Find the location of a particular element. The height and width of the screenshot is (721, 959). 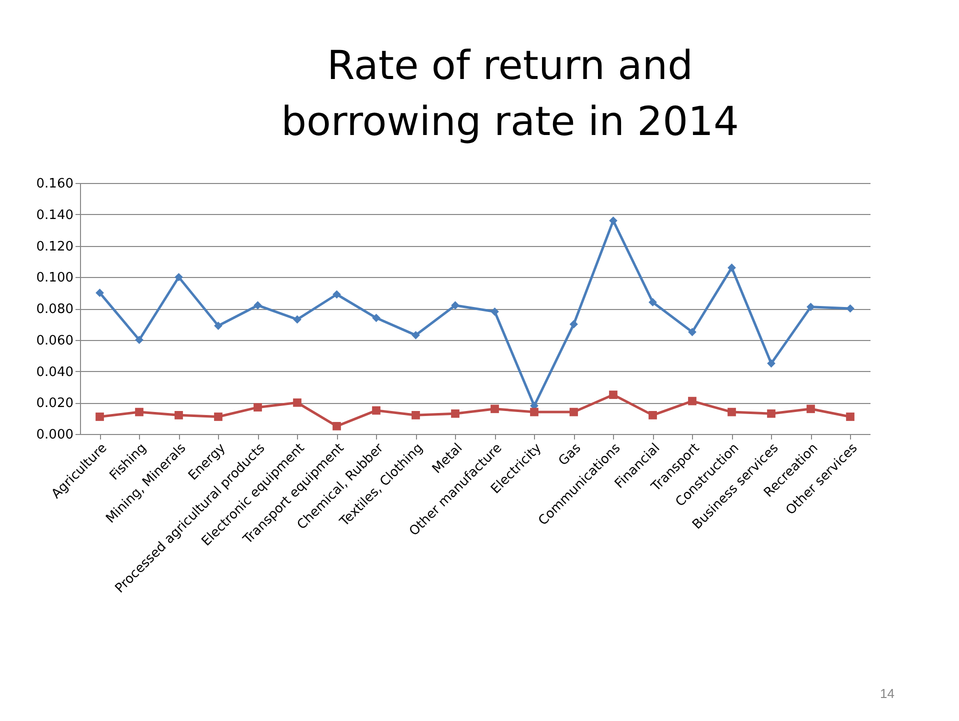

y-tick-label: 0.120 is located at coordinates (55, 246).